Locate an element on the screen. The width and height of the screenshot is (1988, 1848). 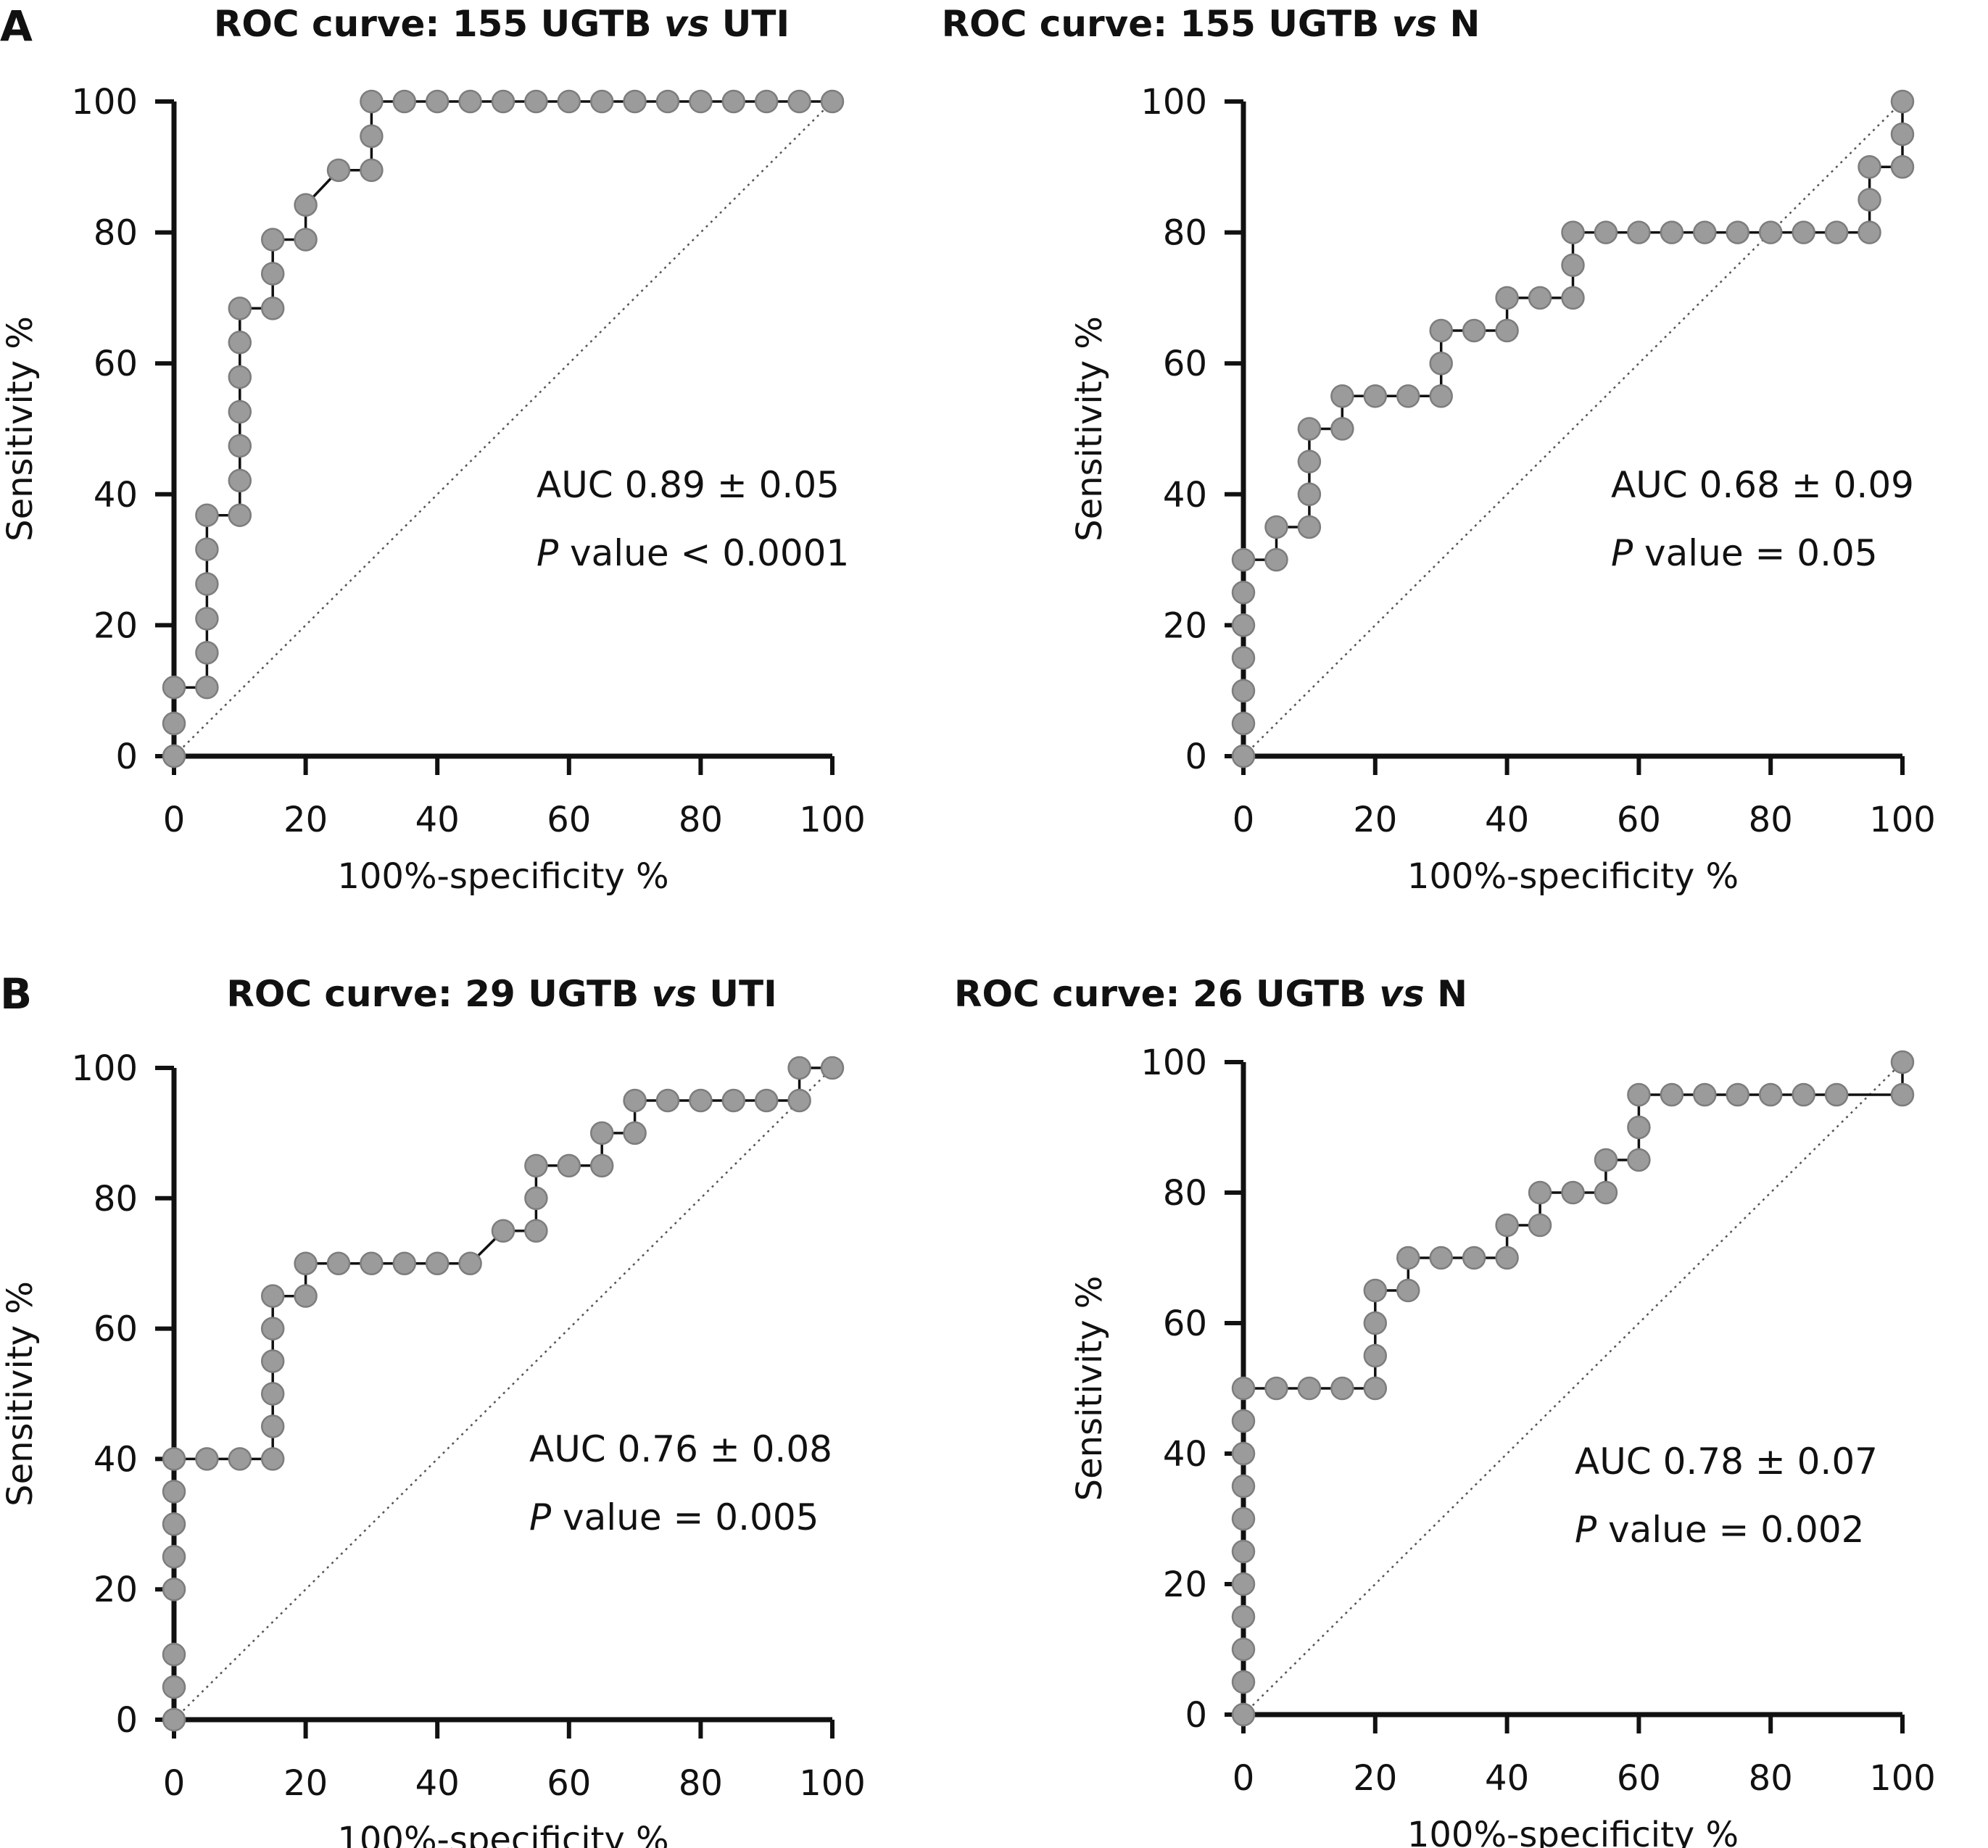
title-part: UTI is located at coordinates (737, 994).